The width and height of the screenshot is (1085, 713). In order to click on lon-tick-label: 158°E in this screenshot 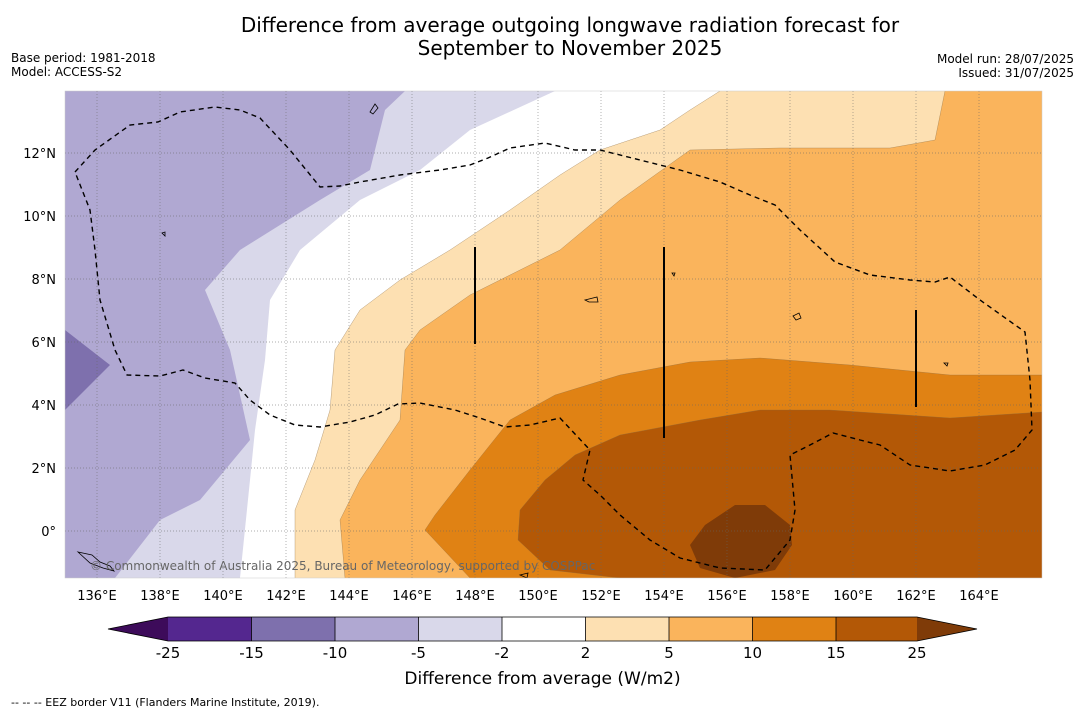, I will do `click(790, 596)`.